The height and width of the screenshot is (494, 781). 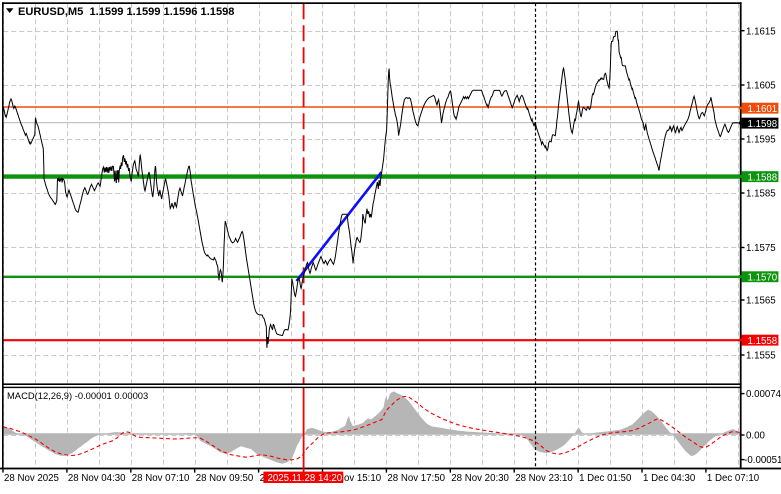 What do you see at coordinates (763, 178) in the screenshot?
I see `svg-text: 1.1588` at bounding box center [763, 178].